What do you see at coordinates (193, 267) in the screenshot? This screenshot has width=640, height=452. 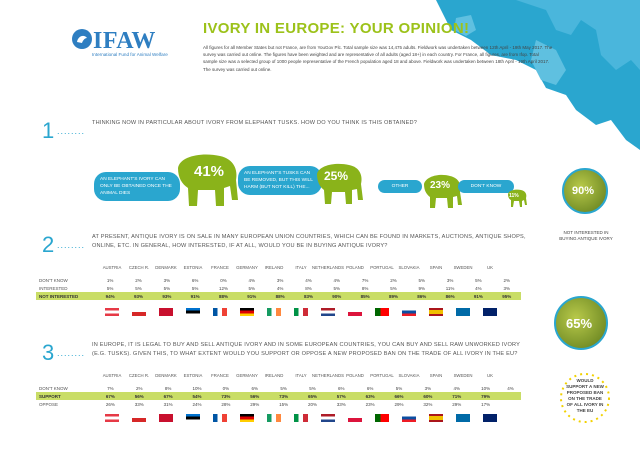 I see `country-label: ESTONIA` at bounding box center [193, 267].